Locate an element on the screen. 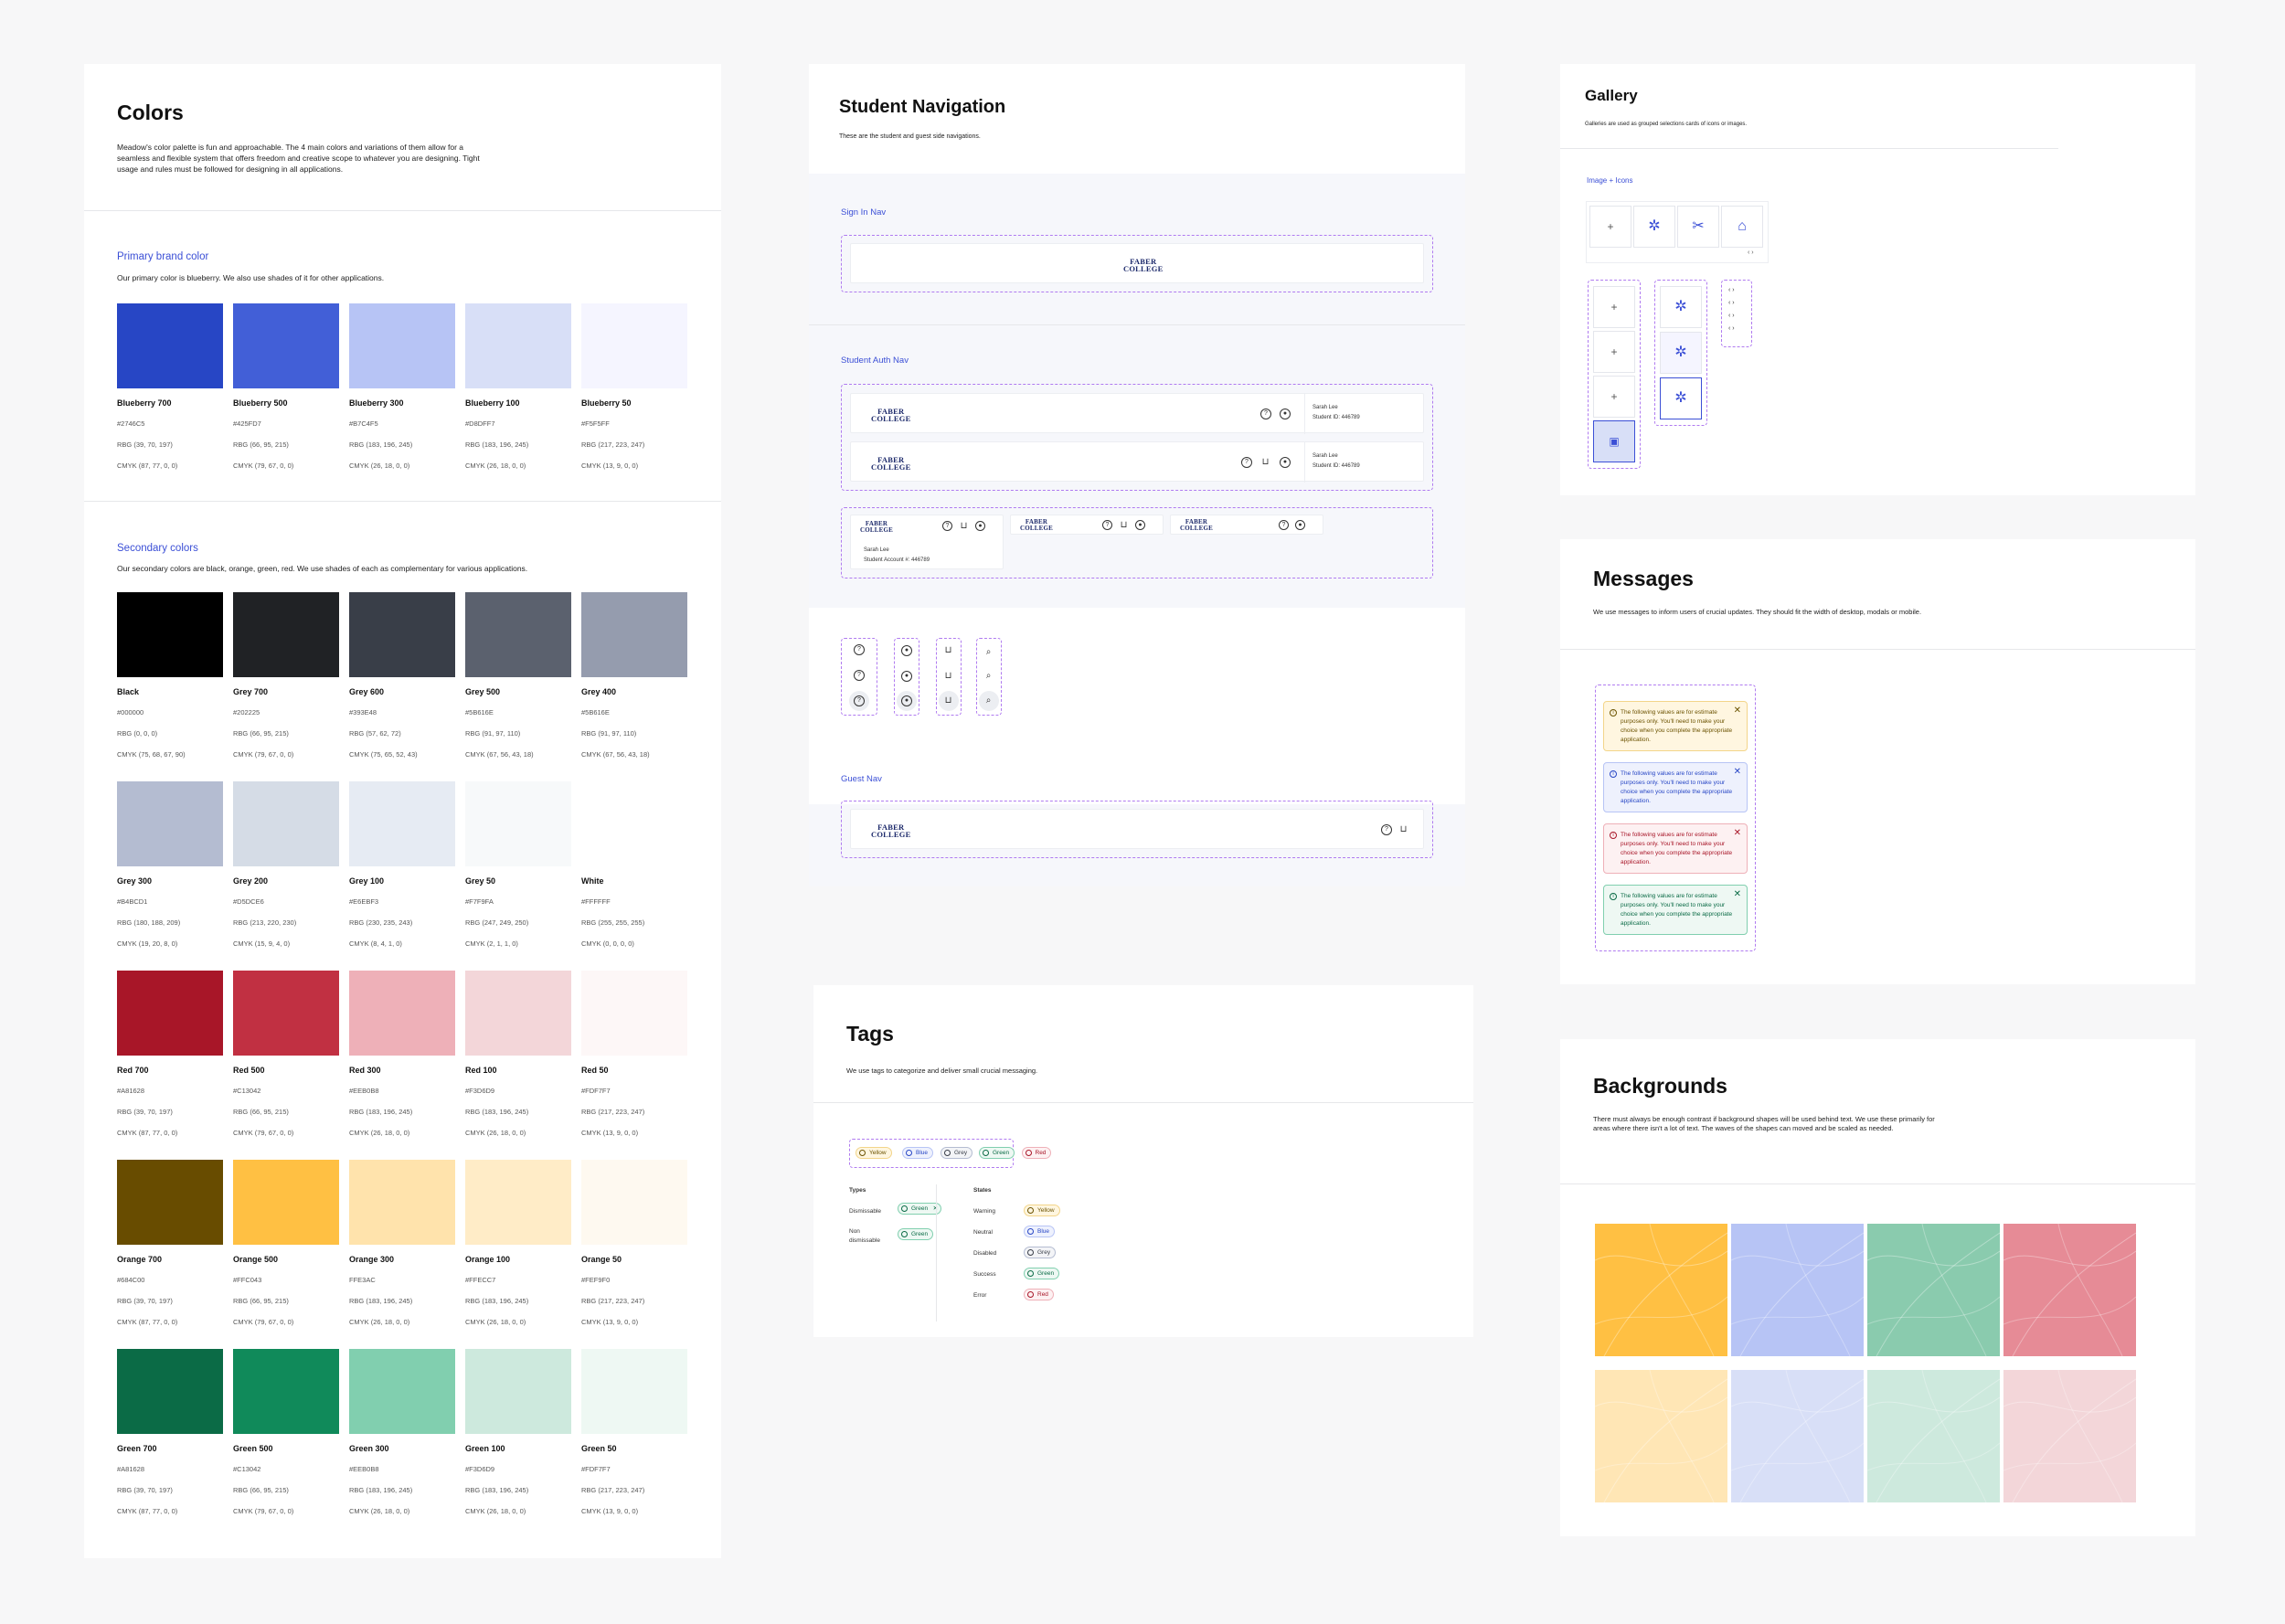 The image size is (2285, 1624). swatch-hex: #684C00 is located at coordinates (131, 1280).